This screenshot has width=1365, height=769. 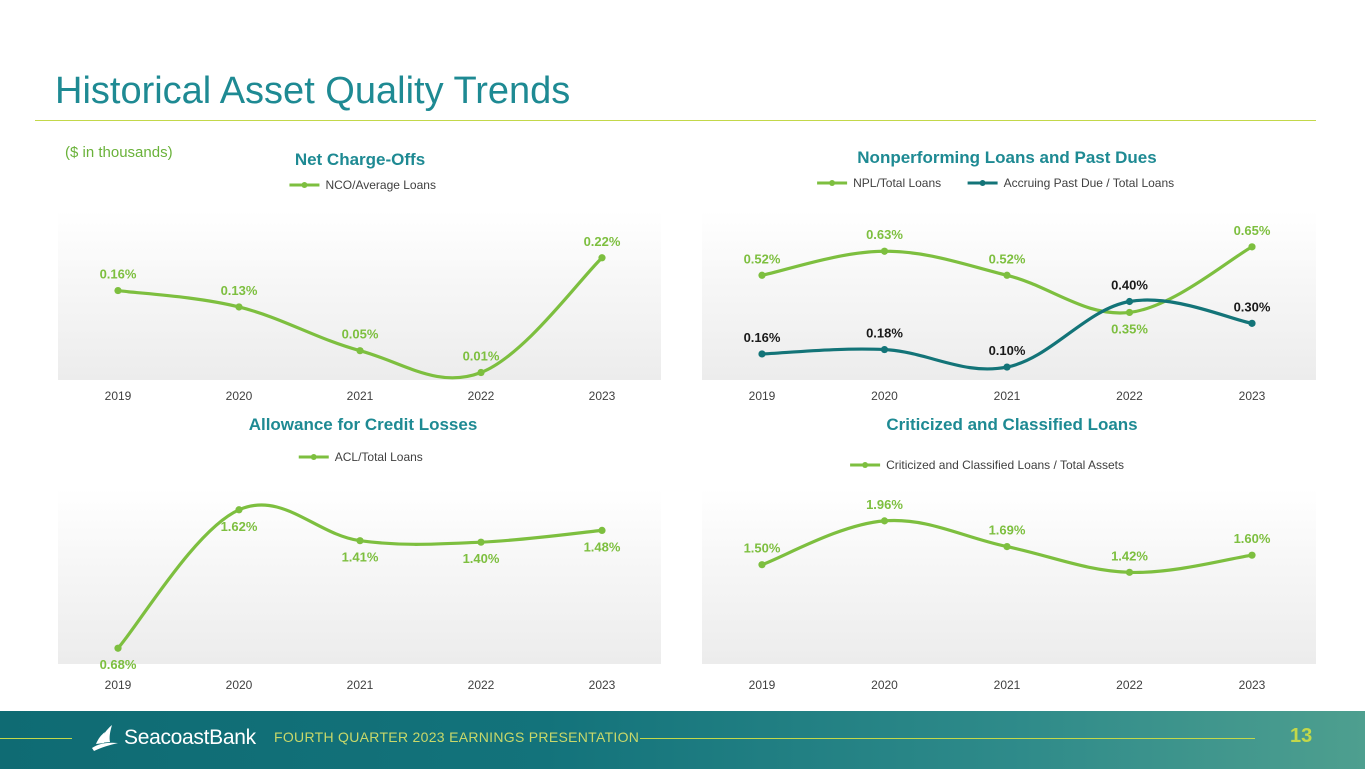 I want to click on npl-data-label: 0.63%, so click(x=884, y=234).